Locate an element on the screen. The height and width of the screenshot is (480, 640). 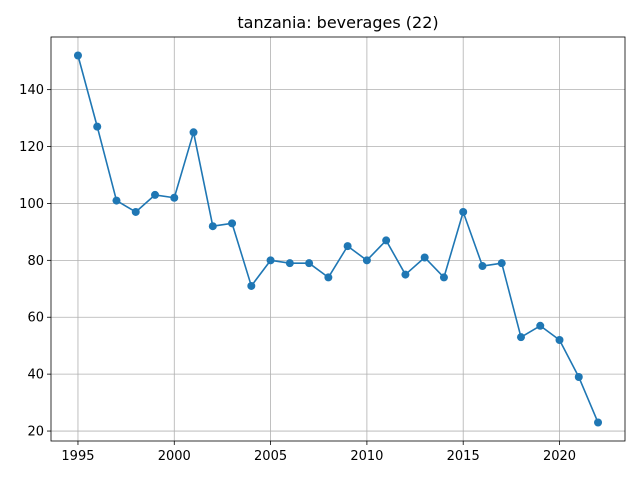
y-tick-label: 40 is located at coordinates (35, 375).